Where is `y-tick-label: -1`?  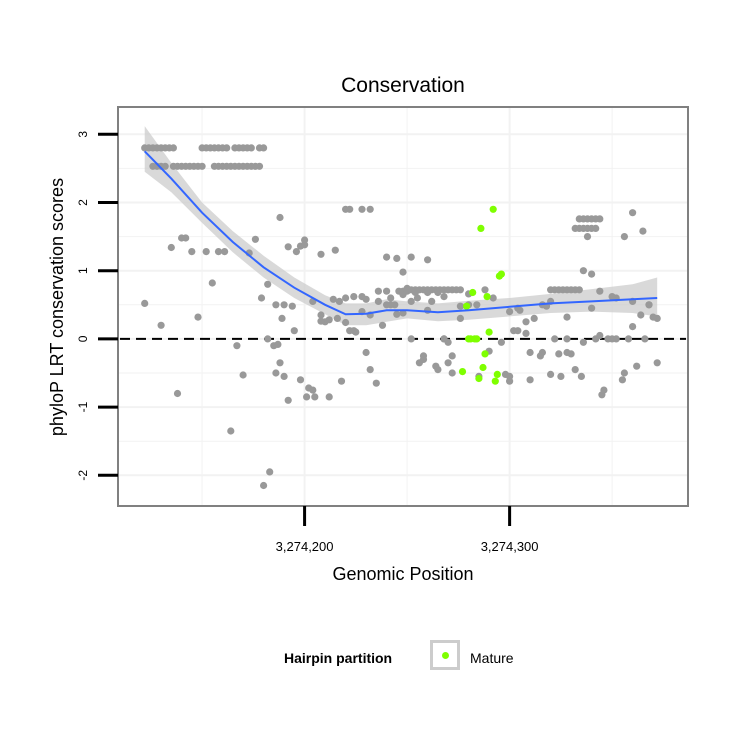
y-tick-label: -1 is located at coordinates (83, 406).